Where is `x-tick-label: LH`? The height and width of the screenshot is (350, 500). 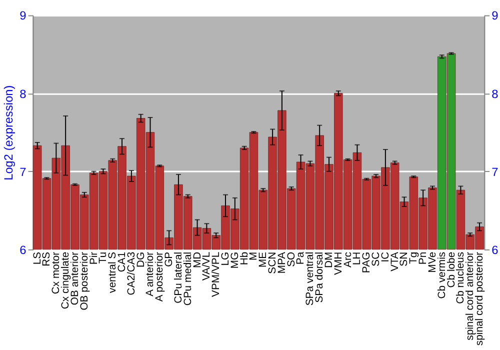 x-tick-label: LH is located at coordinates (358, 259).